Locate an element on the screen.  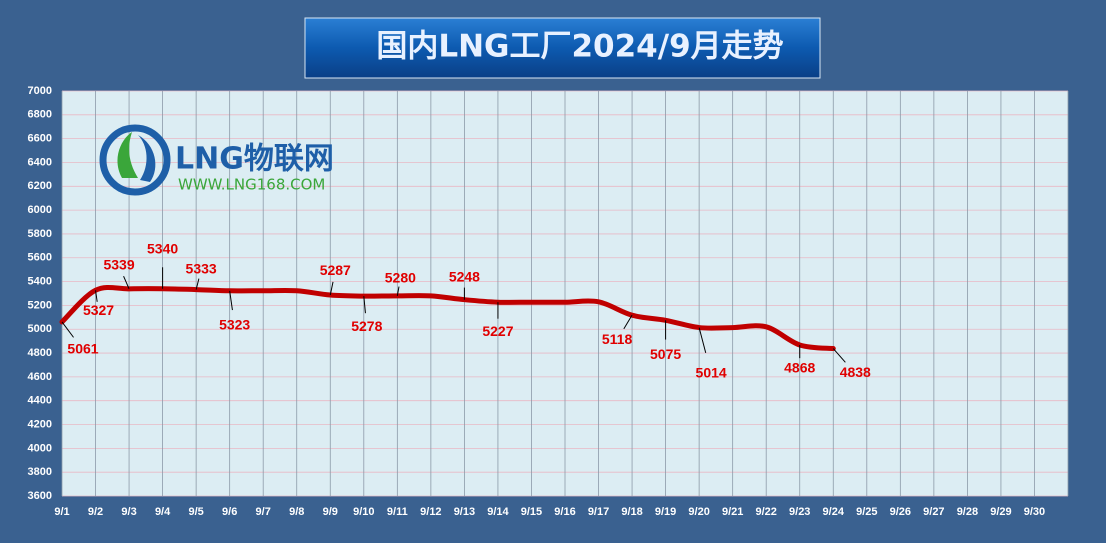
x-tick-label: 9/1 is located at coordinates (61, 512).